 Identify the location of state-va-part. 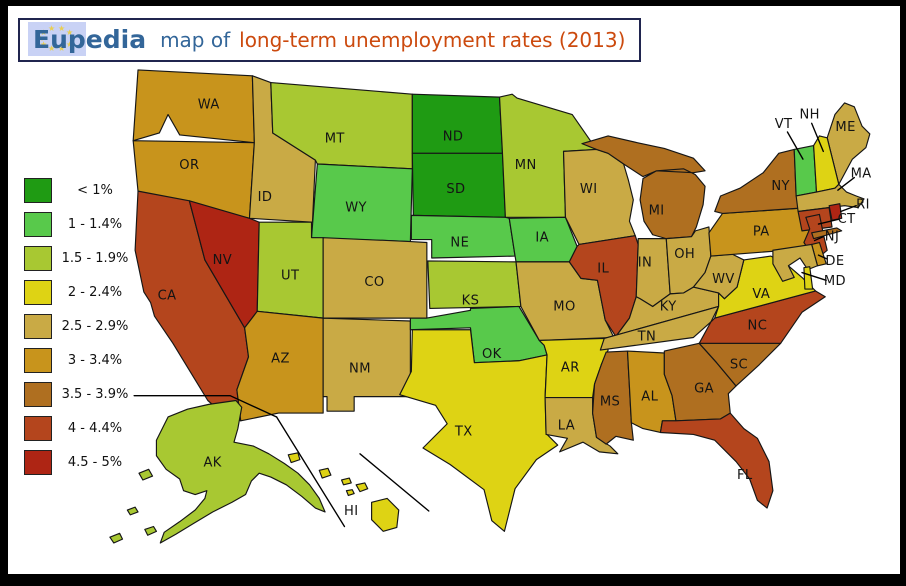
(808, 278).